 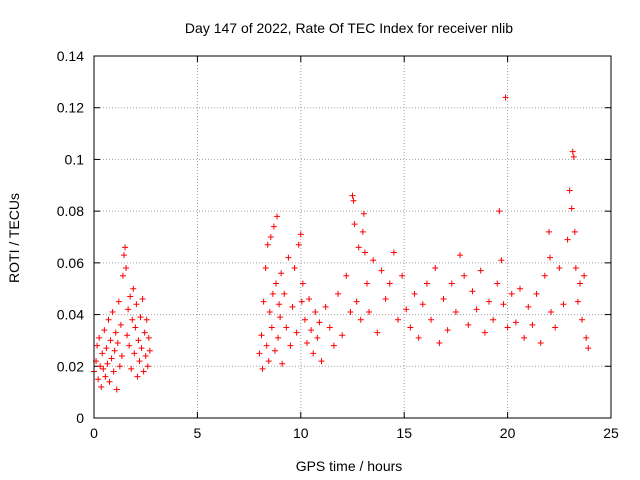 I want to click on y-tick-label: 0.1, so click(x=75, y=159).